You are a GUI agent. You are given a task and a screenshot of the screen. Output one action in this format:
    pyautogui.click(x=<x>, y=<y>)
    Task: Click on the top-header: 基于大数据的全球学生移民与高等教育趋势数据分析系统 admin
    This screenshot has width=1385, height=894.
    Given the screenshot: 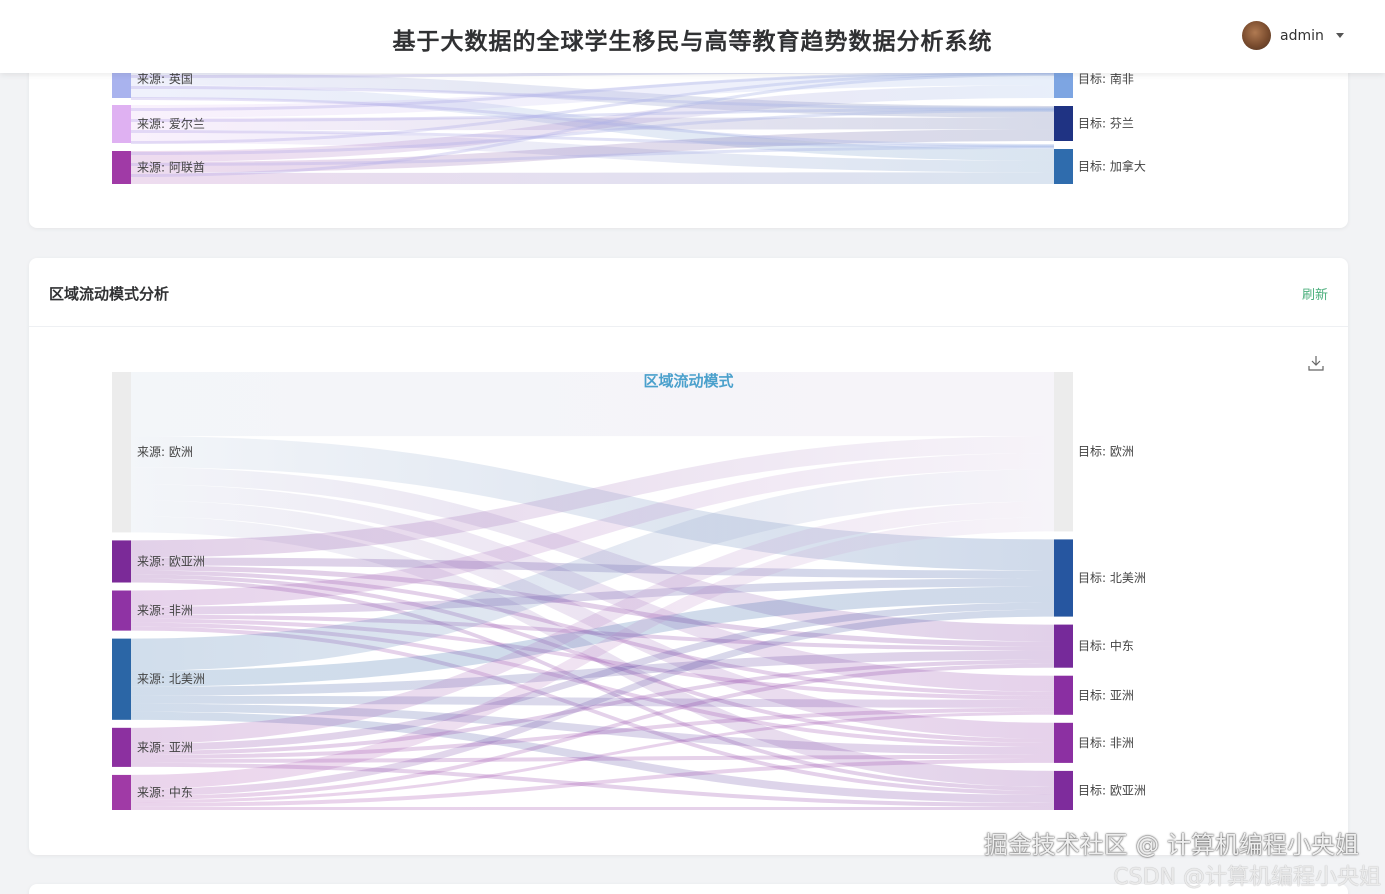 What is the action you would take?
    pyautogui.click(x=692, y=36)
    